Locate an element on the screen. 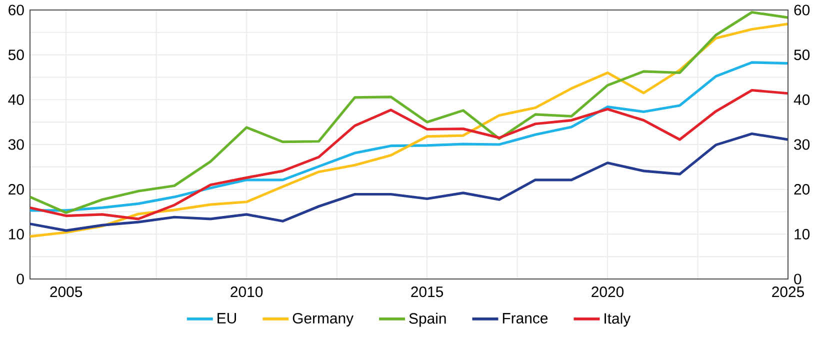 This screenshot has width=819, height=349. x-tick-label: 2015 is located at coordinates (427, 292).